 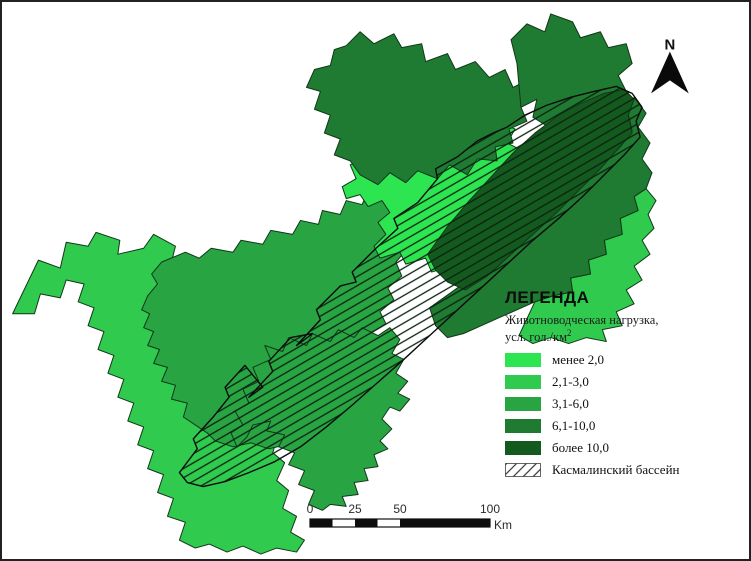 I want to click on legend-item: 3,1-6,0, so click(x=622, y=403).